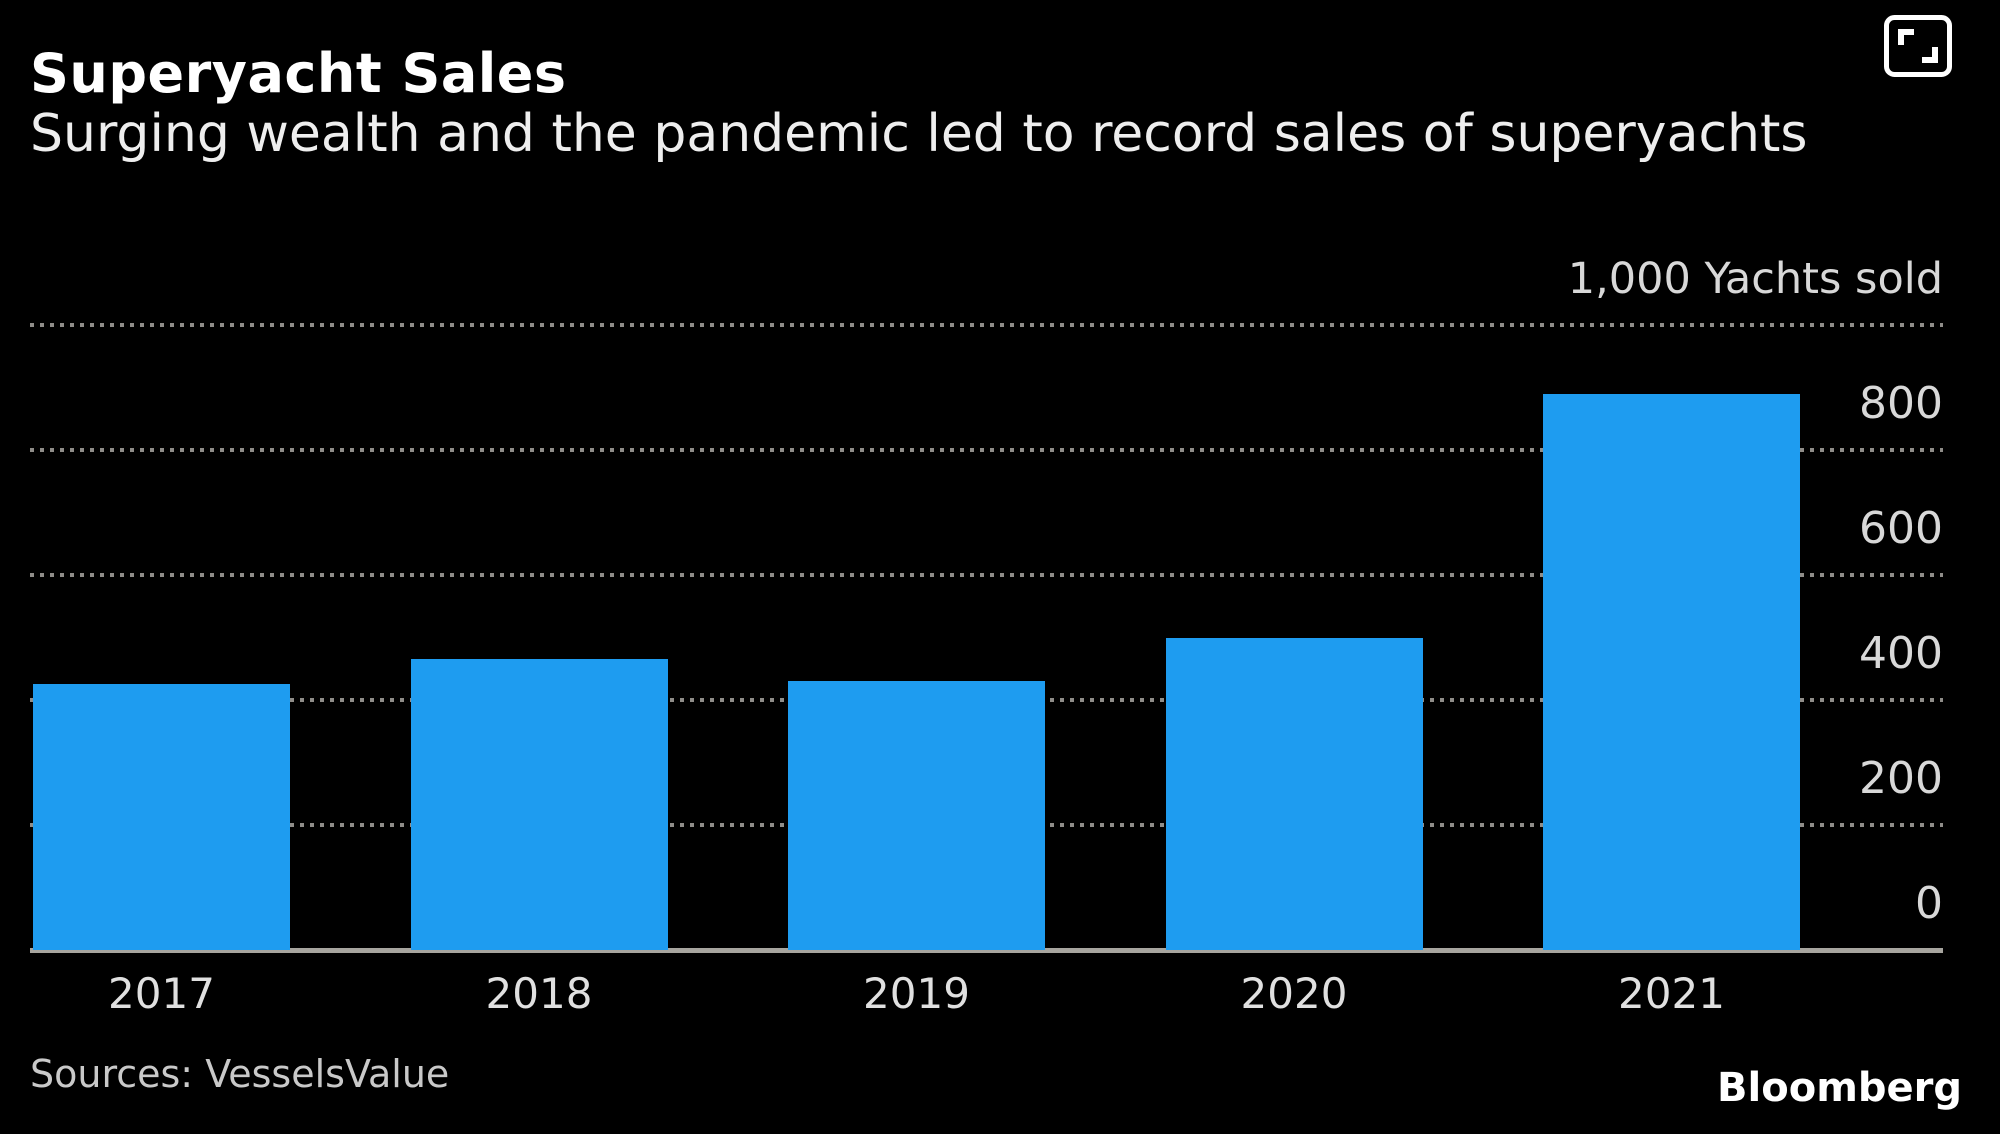  I want to click on x-axis-label-2019: 2019, so click(916, 993).